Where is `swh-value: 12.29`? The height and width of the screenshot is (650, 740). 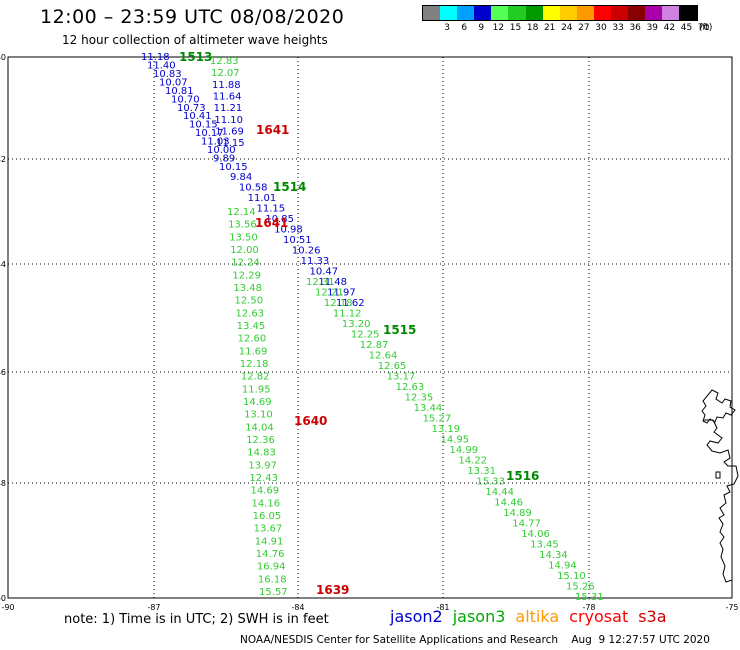
swh-value: 12.29 is located at coordinates (246, 275).